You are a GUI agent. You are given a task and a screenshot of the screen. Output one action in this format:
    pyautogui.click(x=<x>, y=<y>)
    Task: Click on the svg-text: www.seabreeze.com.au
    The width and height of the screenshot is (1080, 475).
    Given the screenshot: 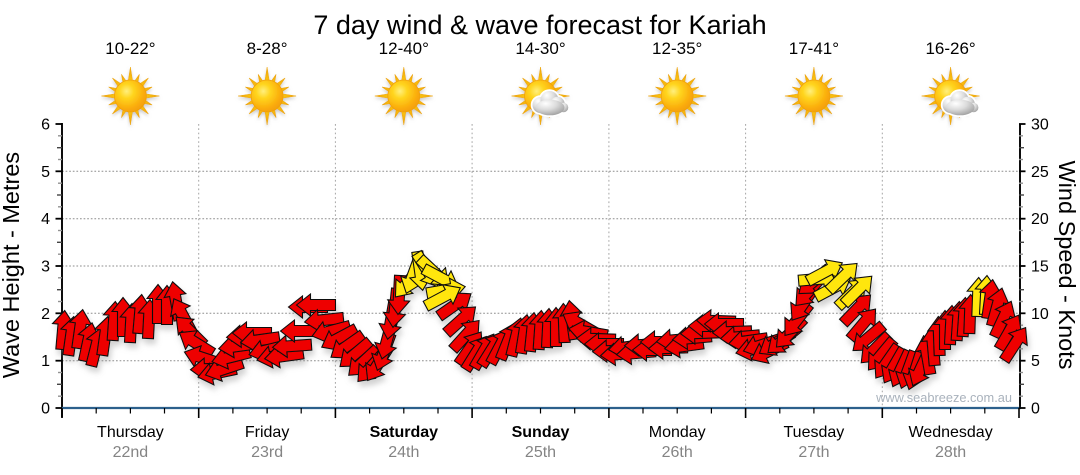 What is the action you would take?
    pyautogui.click(x=943, y=397)
    